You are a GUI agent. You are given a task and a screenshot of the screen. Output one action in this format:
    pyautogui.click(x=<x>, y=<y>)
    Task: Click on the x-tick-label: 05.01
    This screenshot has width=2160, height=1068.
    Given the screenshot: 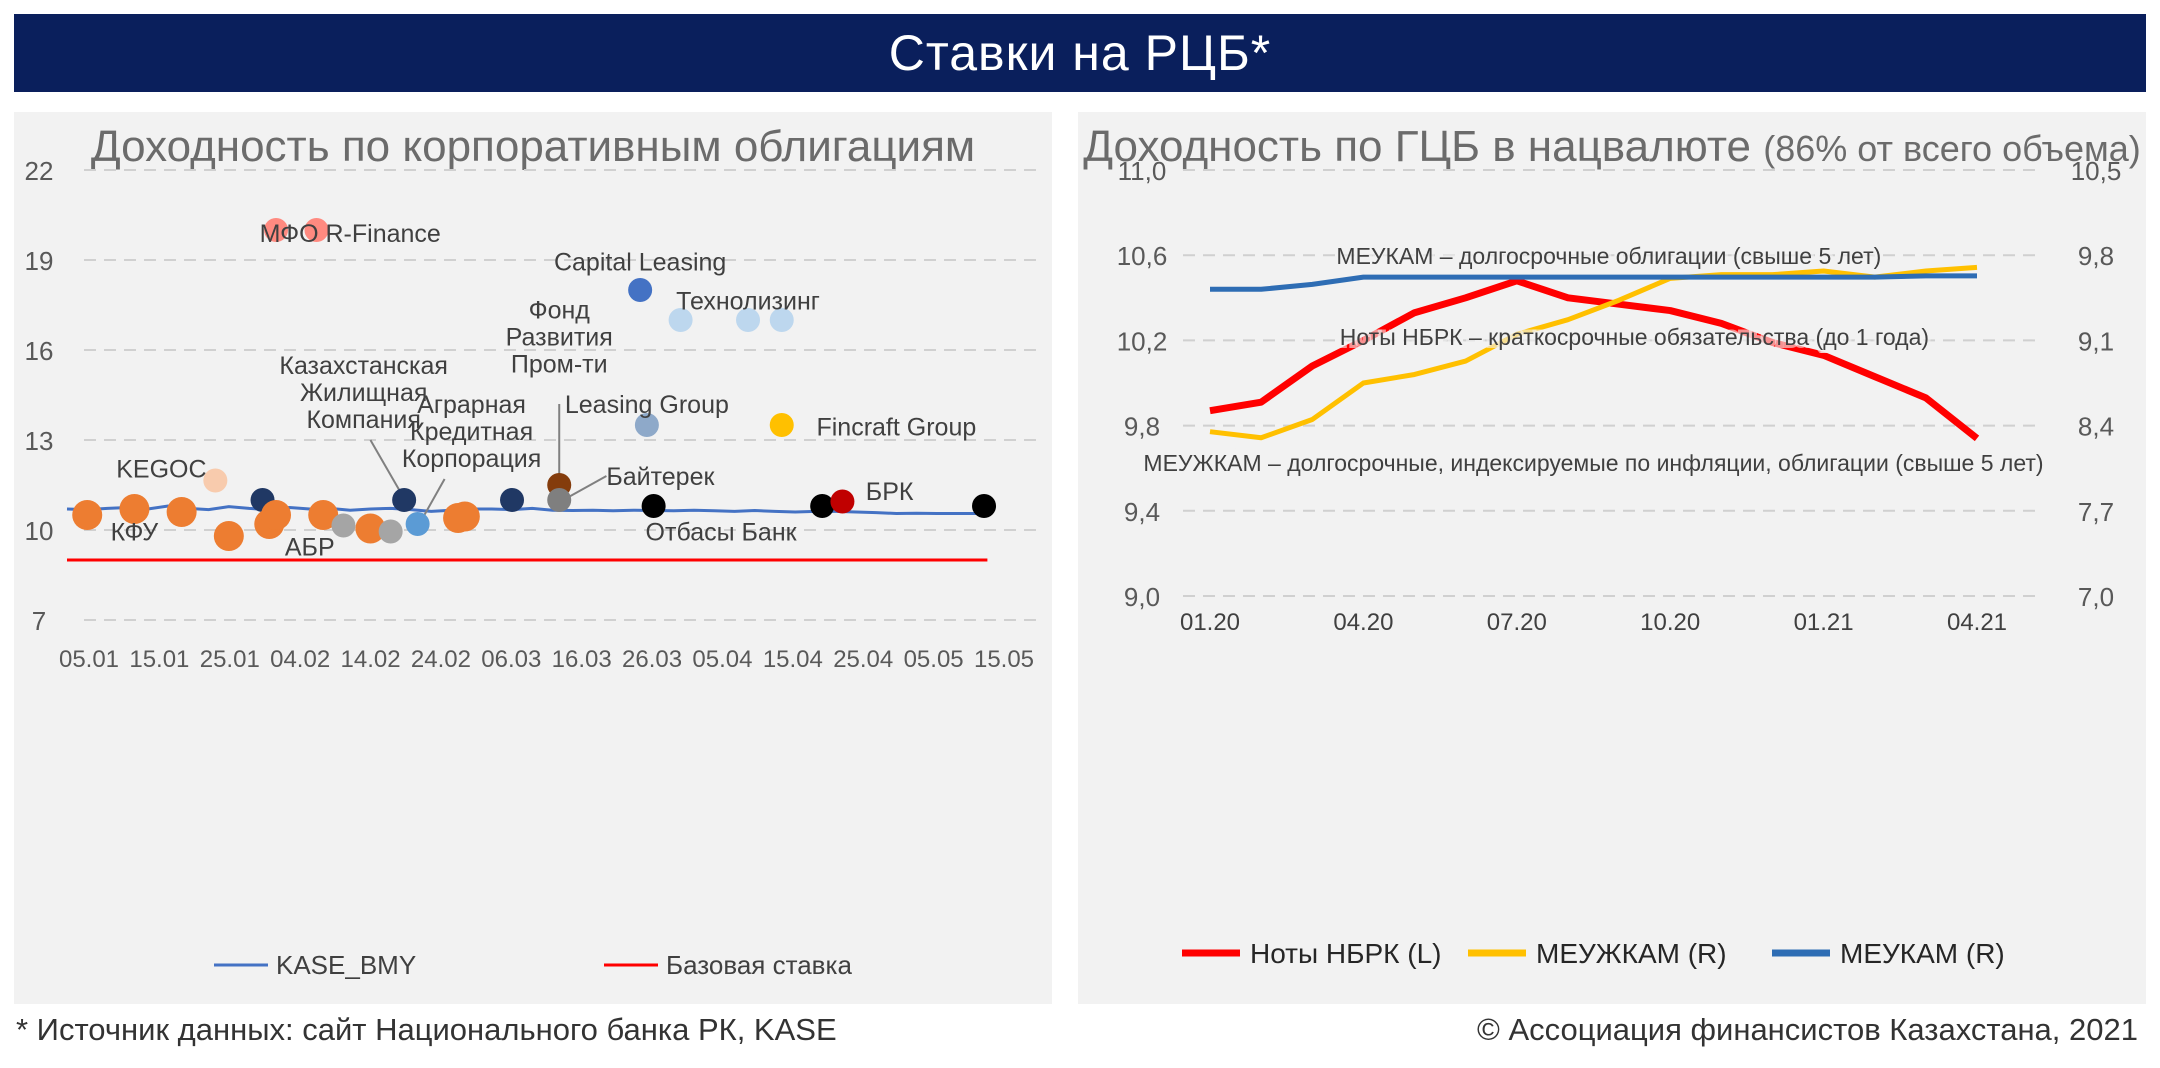 What is the action you would take?
    pyautogui.click(x=89, y=659)
    